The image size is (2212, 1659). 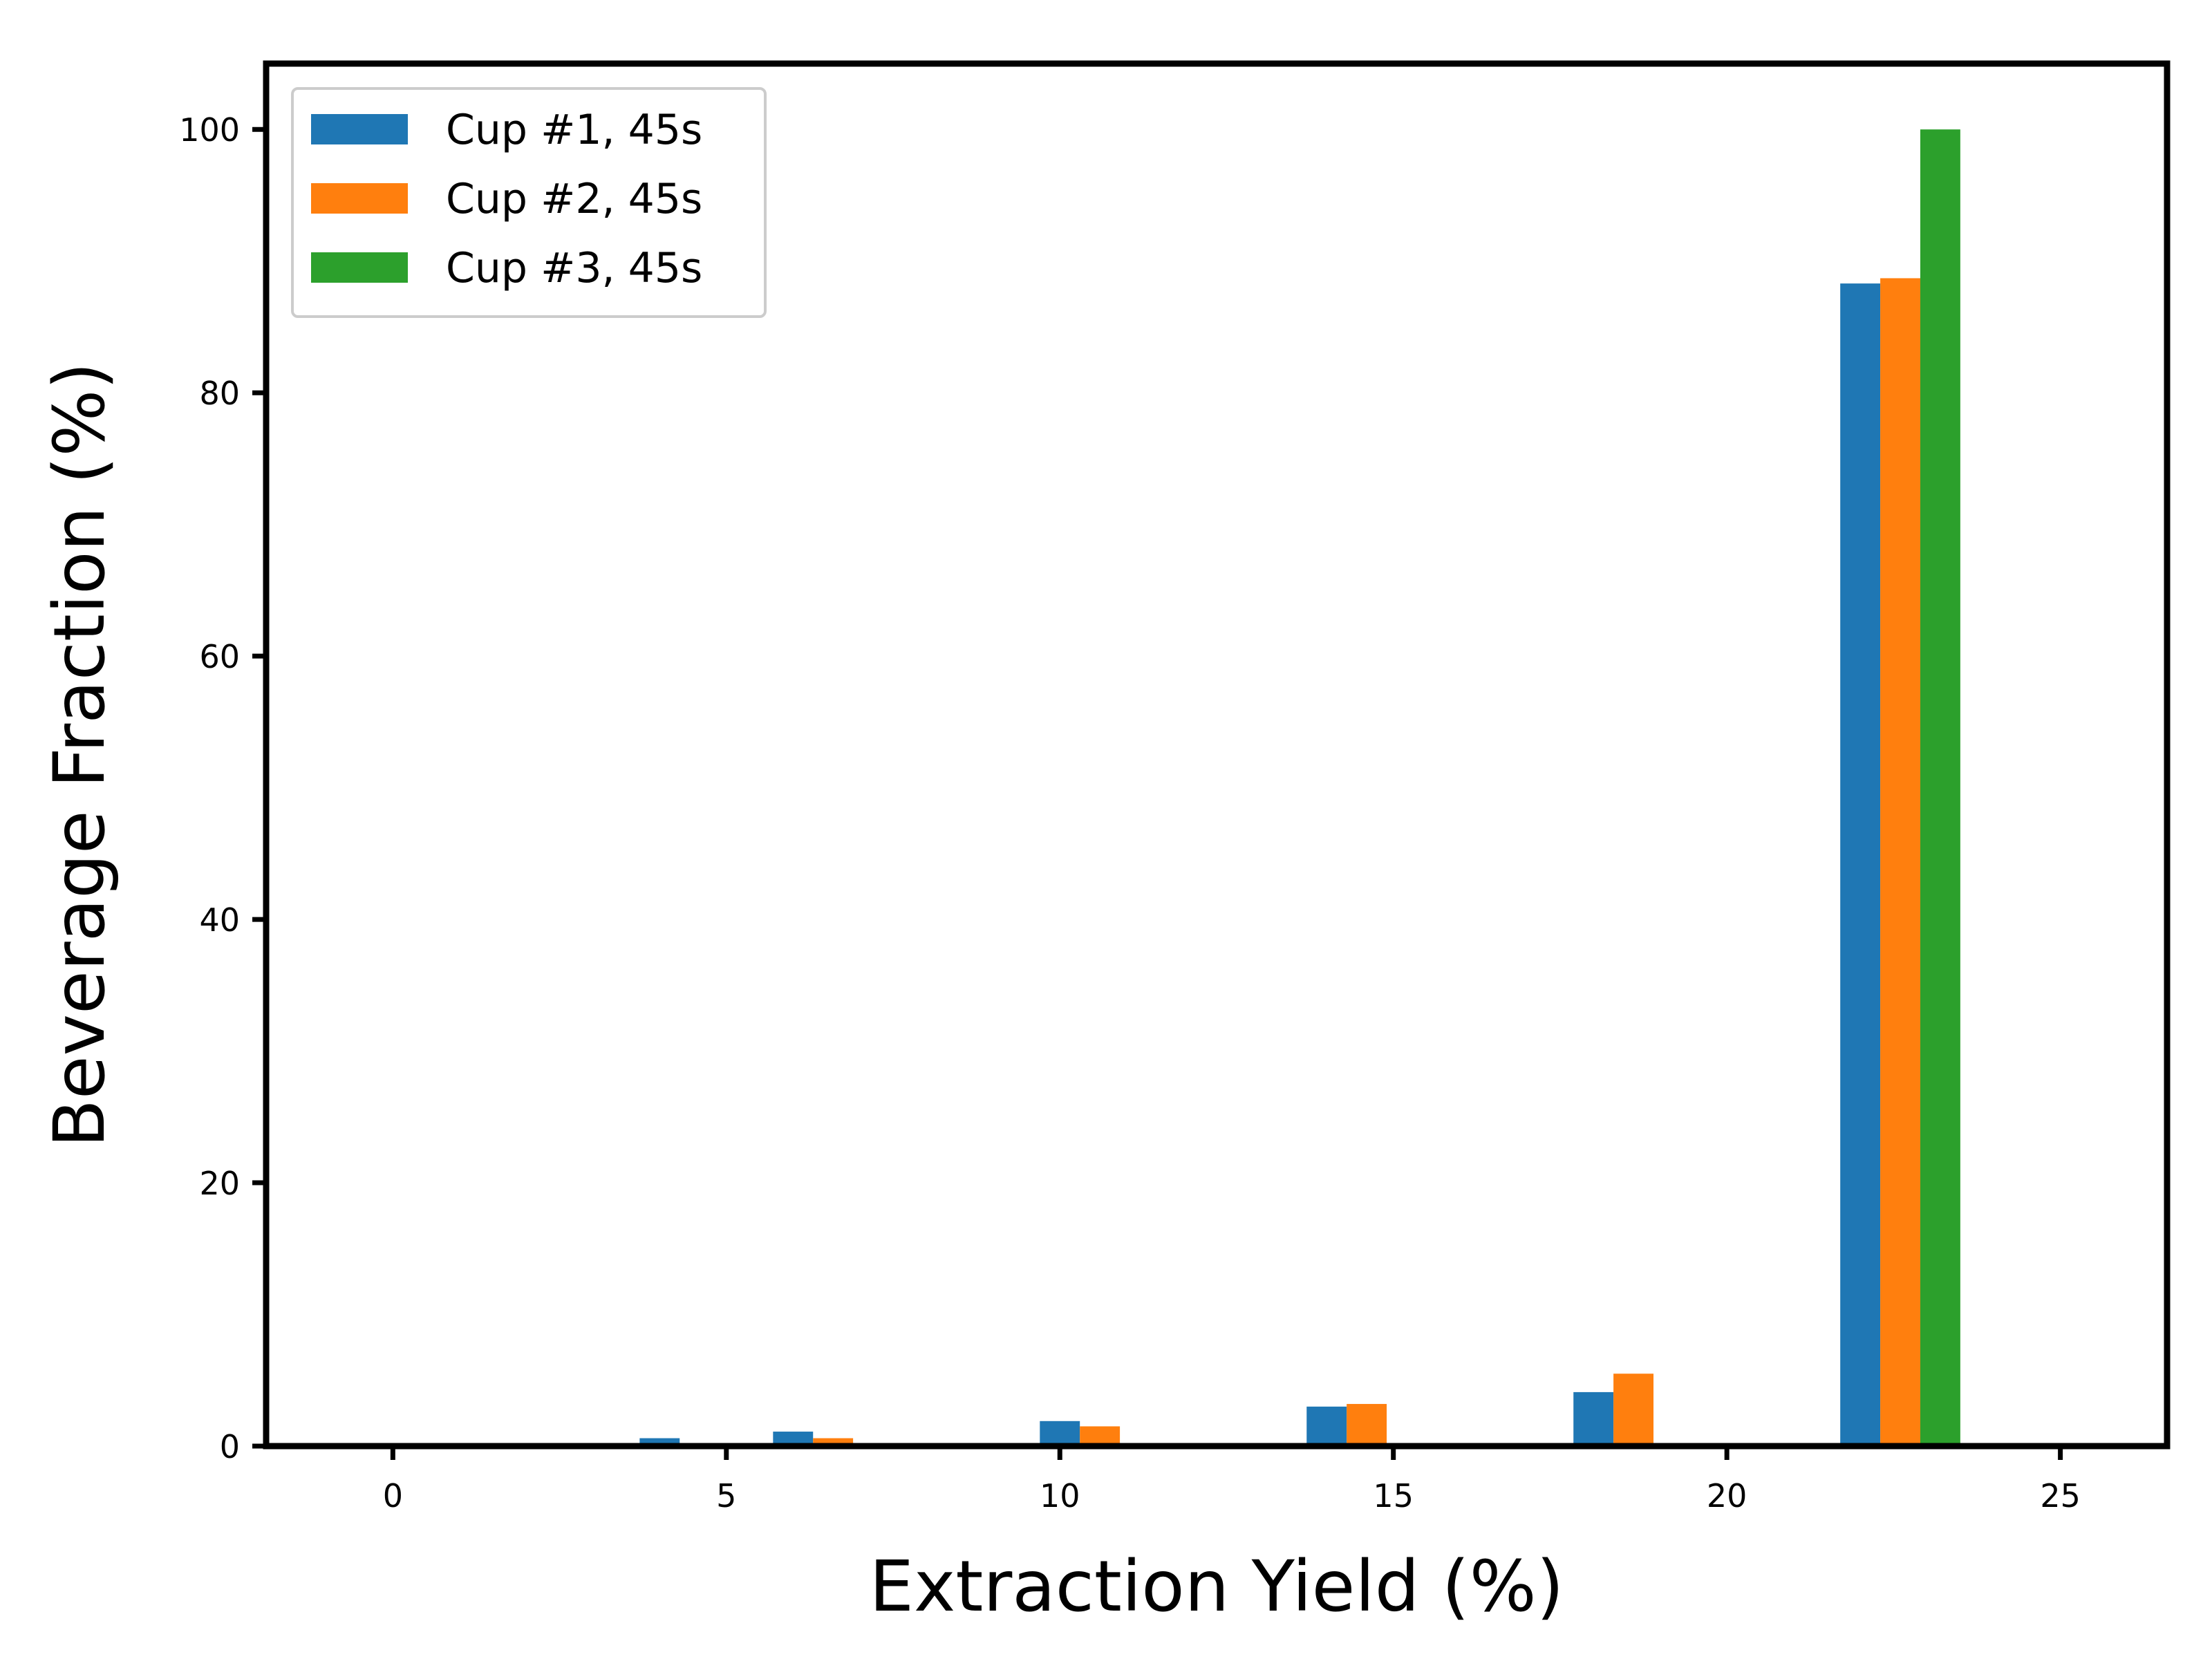 I want to click on x-tick-label: 10, so click(x=1060, y=1496).